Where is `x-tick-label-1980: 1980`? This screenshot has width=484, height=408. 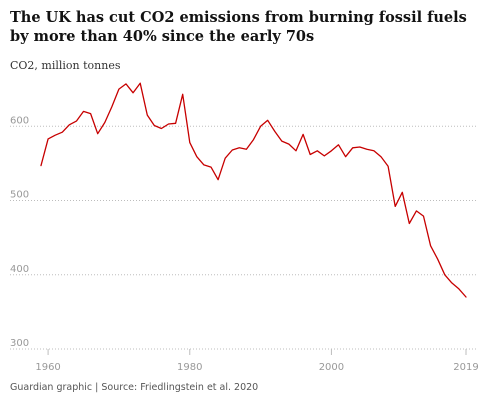 x-tick-label-1980: 1980 is located at coordinates (189, 367).